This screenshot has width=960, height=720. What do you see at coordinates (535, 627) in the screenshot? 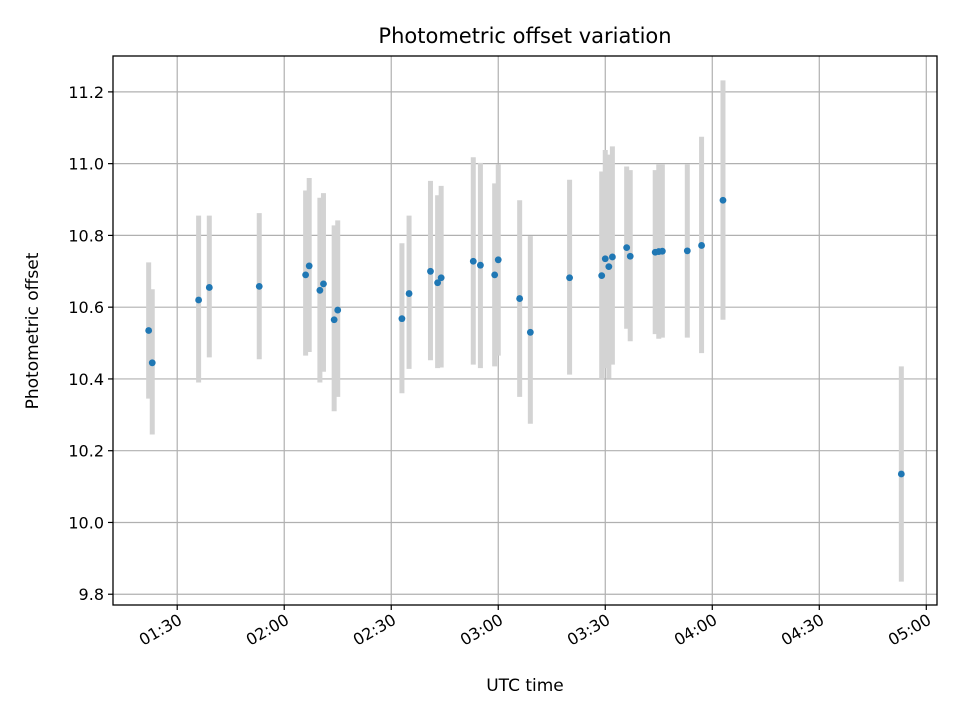
I see `x-axis-ticks: 01:30 02:00 02:30 03:00 03:30 04:00 04:30 05:00` at bounding box center [535, 627].